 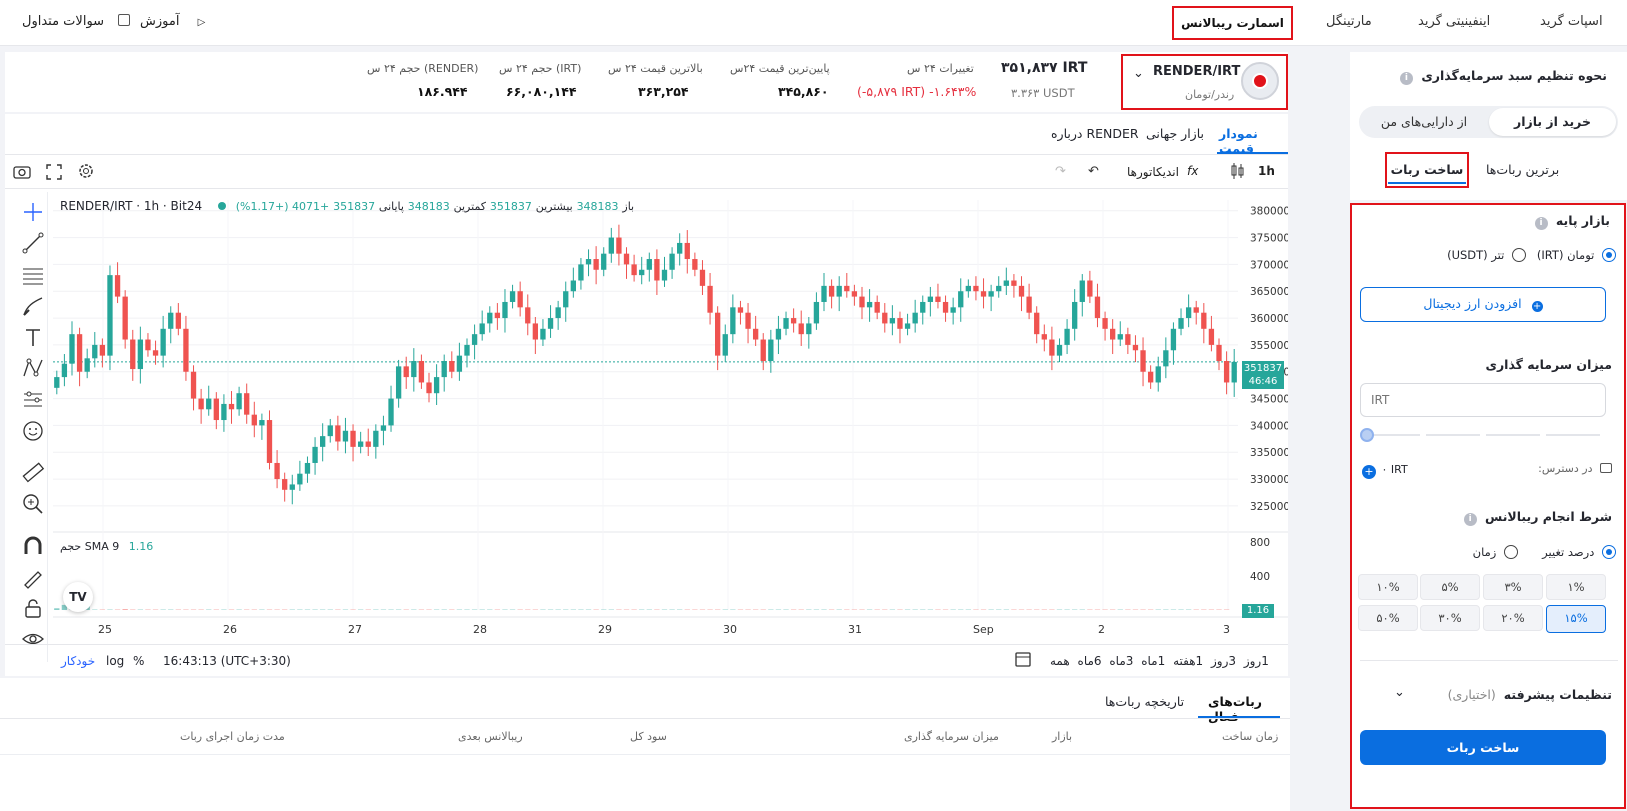 I want to click on text-icon, so click(x=33, y=337).